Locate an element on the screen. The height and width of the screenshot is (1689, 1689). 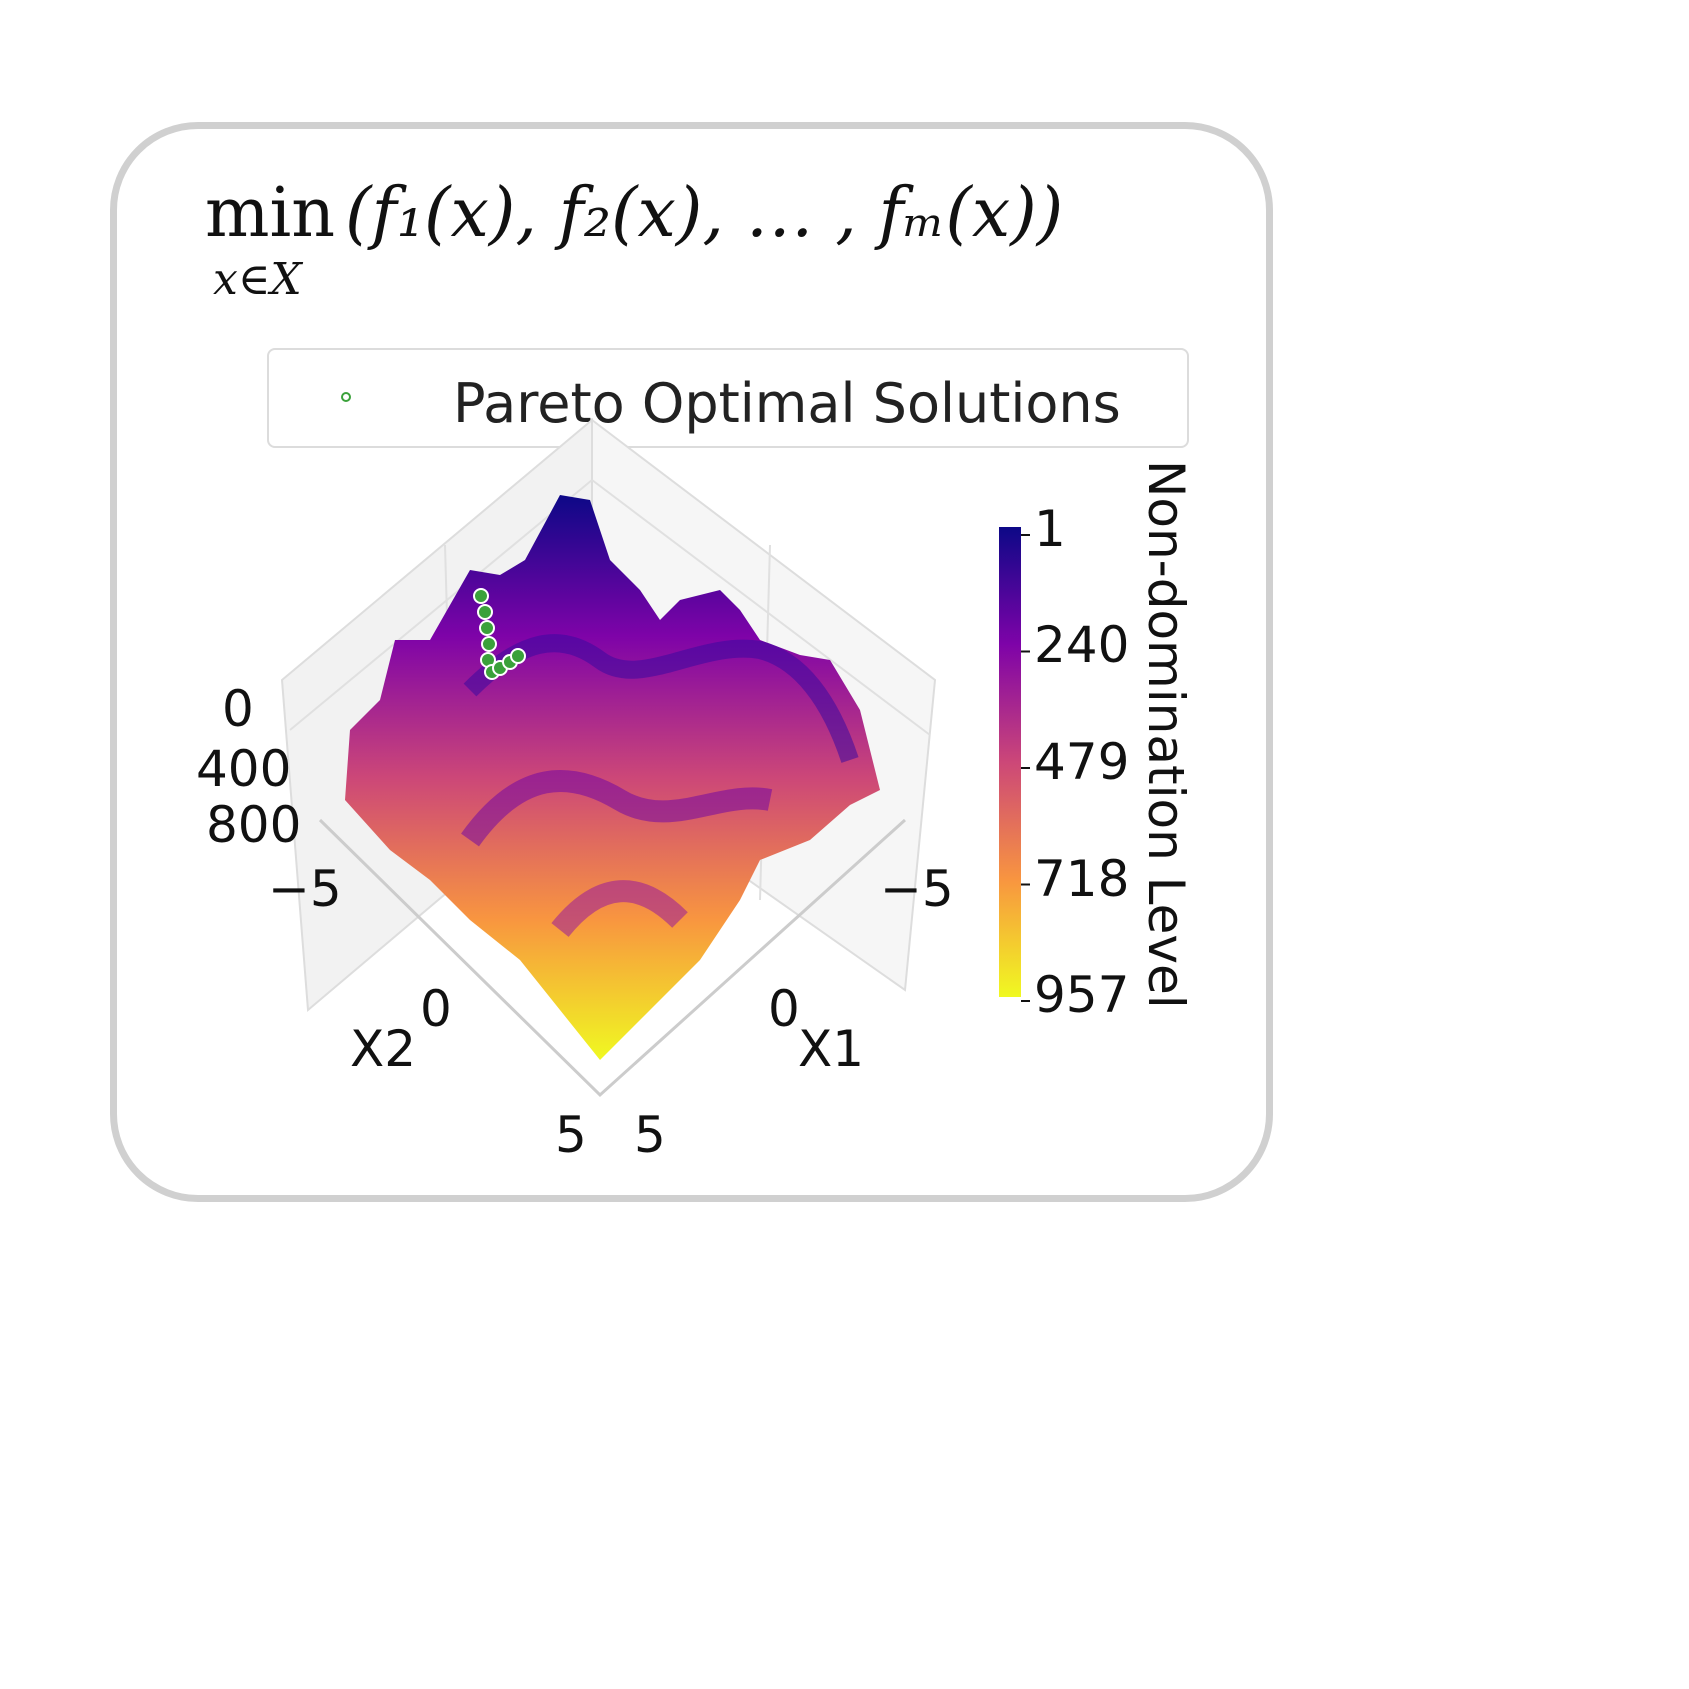
colorbar-tick-label: 240 is located at coordinates (1082, 645).